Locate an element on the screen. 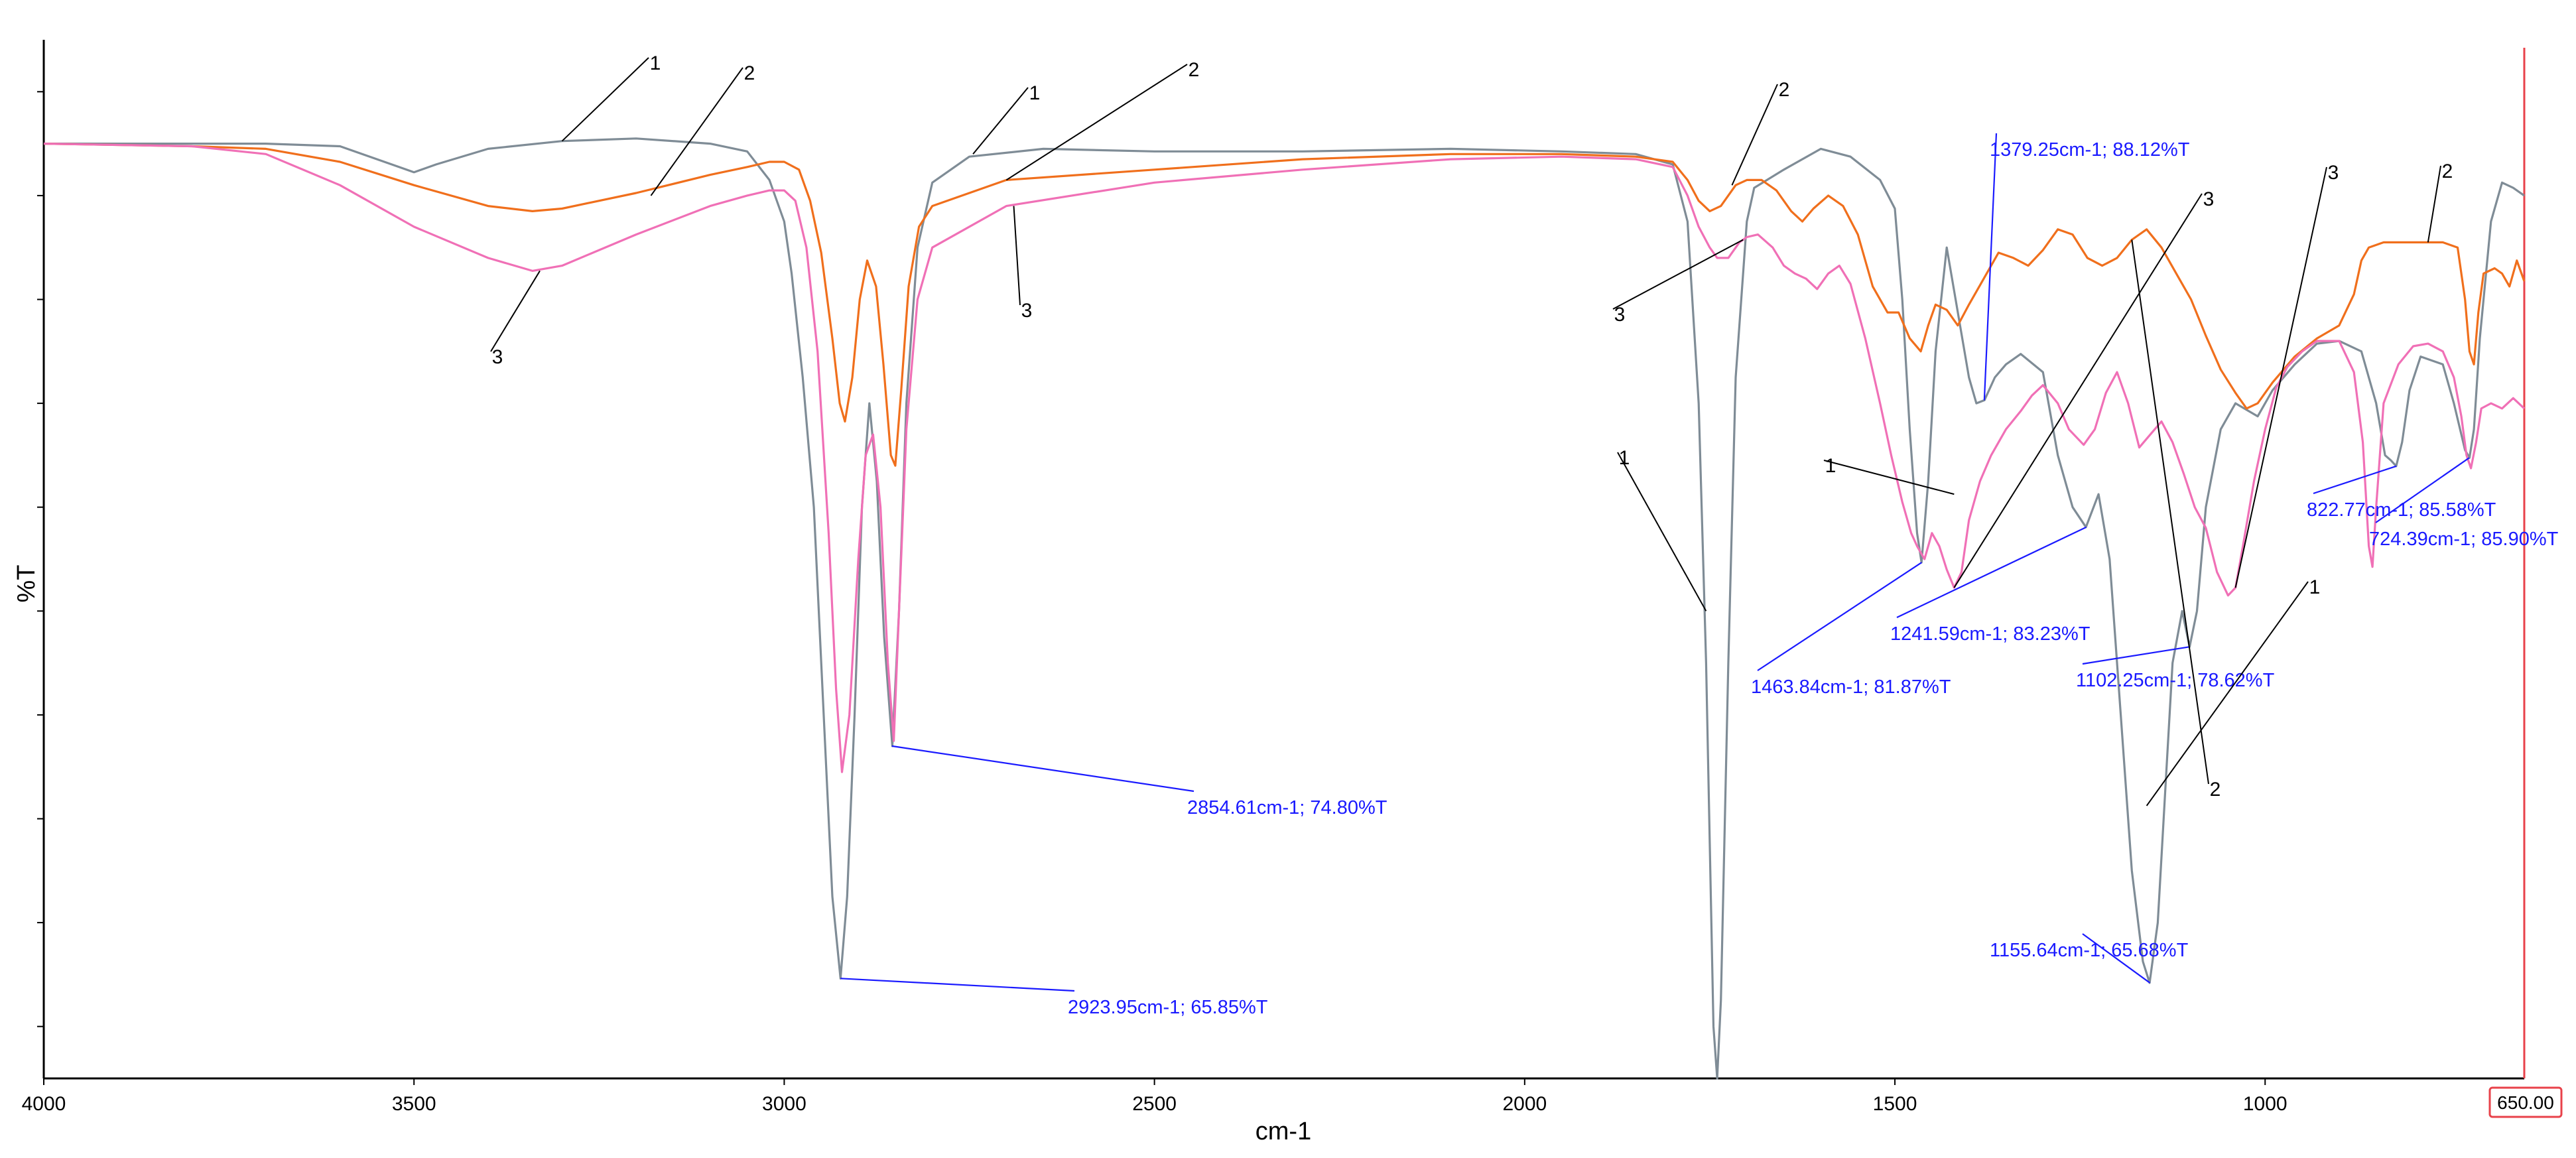  peak-label: 1102.25cm-1; 78.62%T is located at coordinates (2175, 680).